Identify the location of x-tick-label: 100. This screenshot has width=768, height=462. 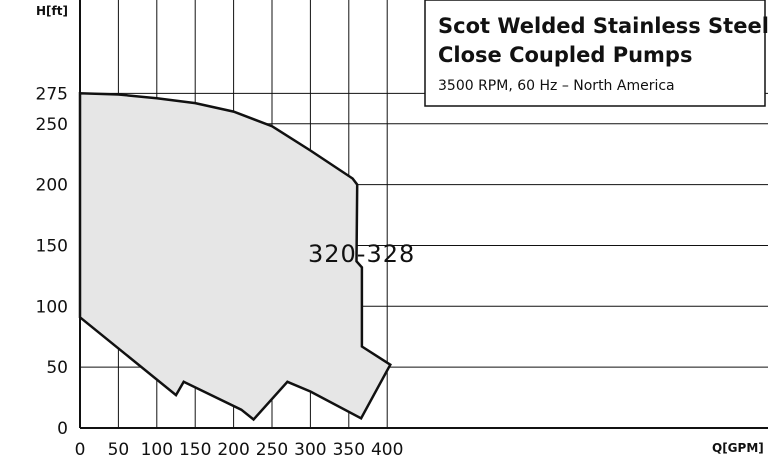
(157, 450).